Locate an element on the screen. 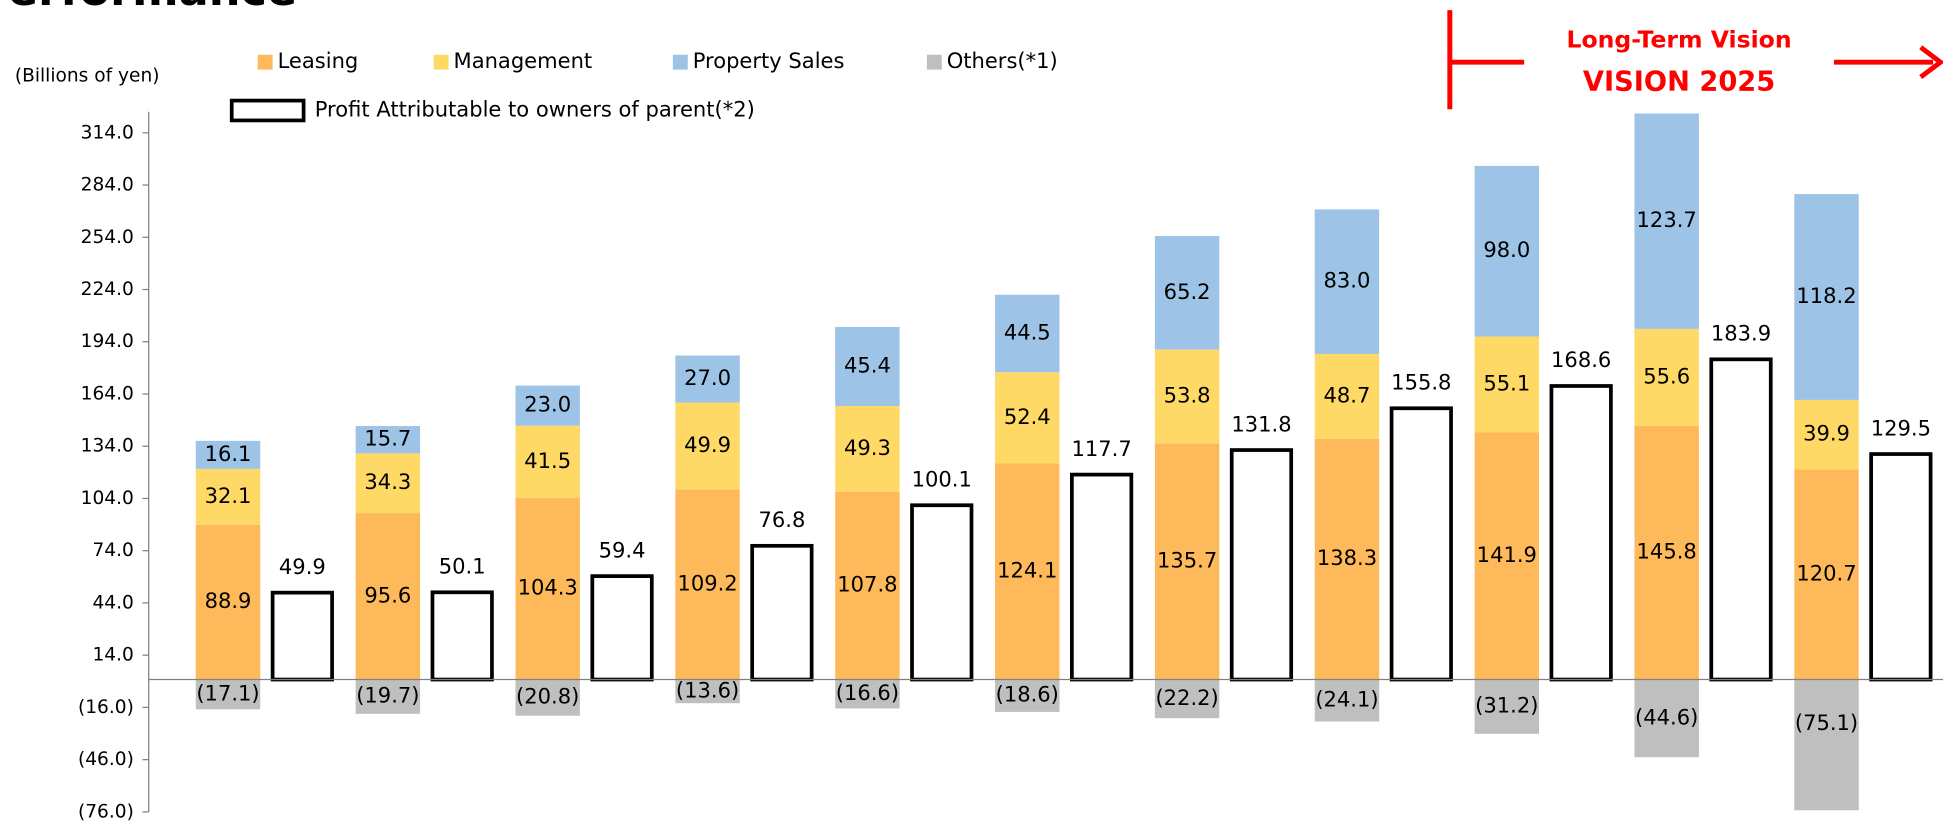 The height and width of the screenshot is (822, 1943). data-label: (24.1) is located at coordinates (1346, 699).